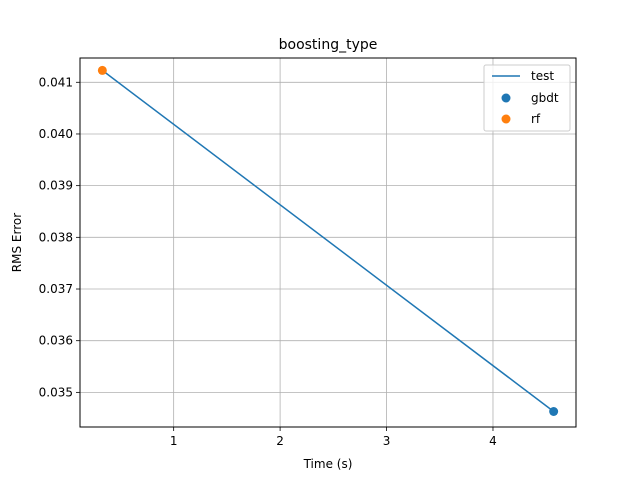 This screenshot has width=640, height=480. I want to click on y-tick-label: 0.037, so click(56, 289).